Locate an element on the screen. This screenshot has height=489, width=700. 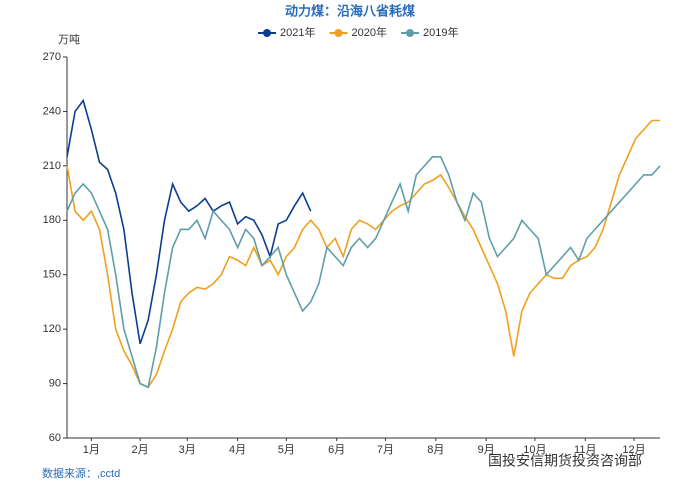
x-tick-label: 4月 is located at coordinates (237, 450).